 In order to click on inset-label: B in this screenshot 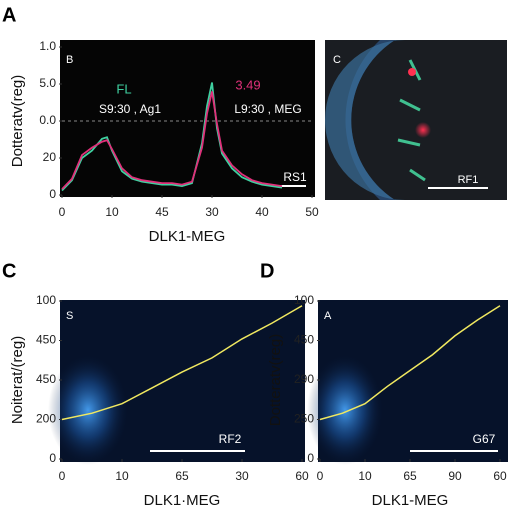, I will do `click(69, 60)`.